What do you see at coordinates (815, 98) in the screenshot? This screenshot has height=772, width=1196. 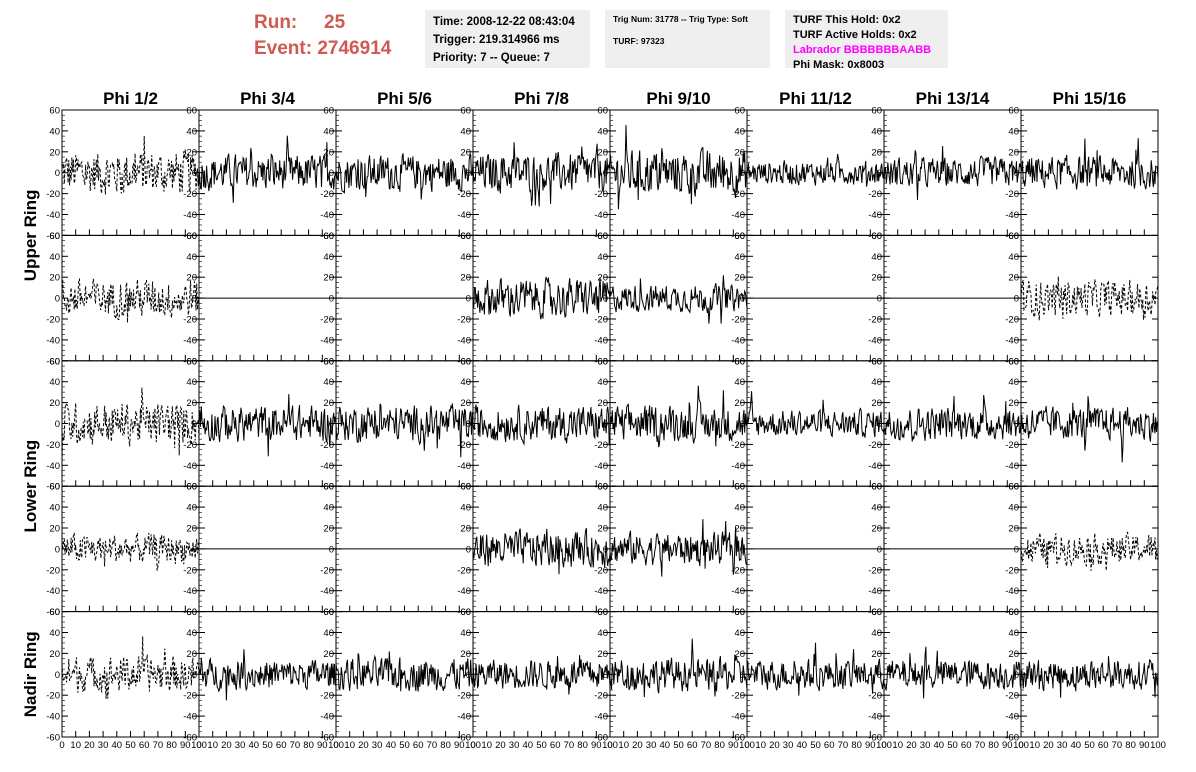 I see `column-title: Phi 11/12` at bounding box center [815, 98].